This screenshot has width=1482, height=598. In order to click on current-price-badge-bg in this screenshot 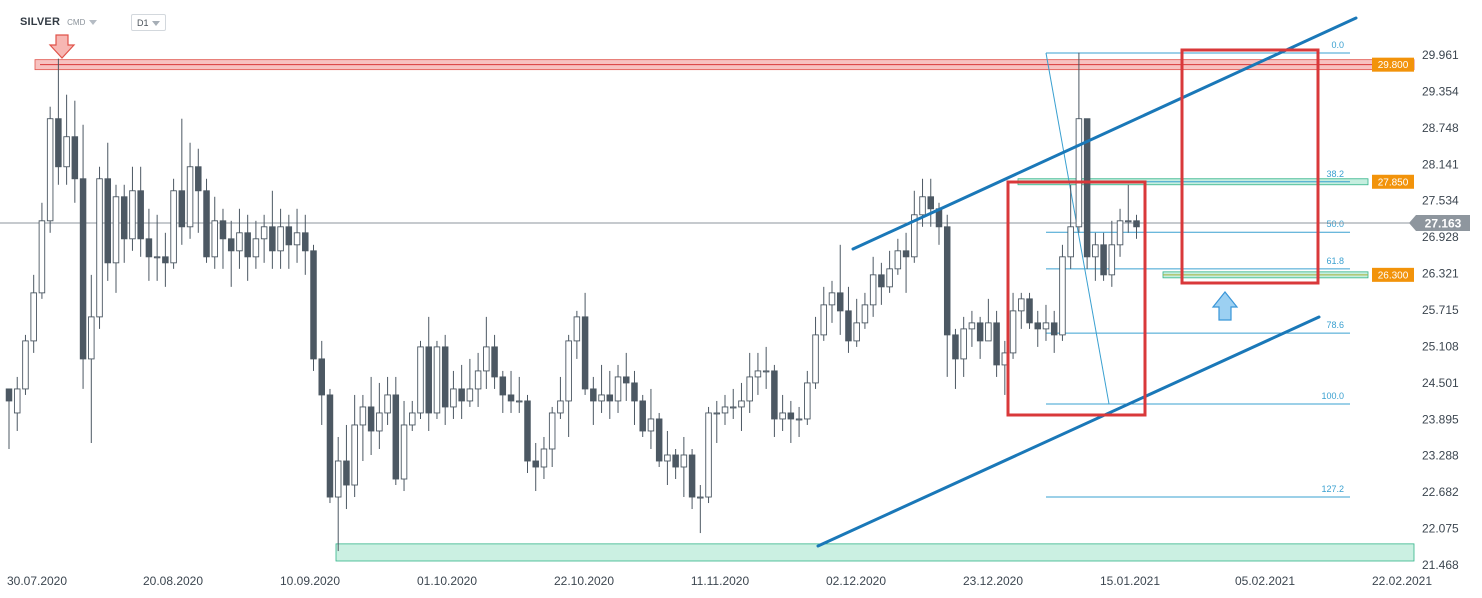, I will do `click(1439, 223)`.